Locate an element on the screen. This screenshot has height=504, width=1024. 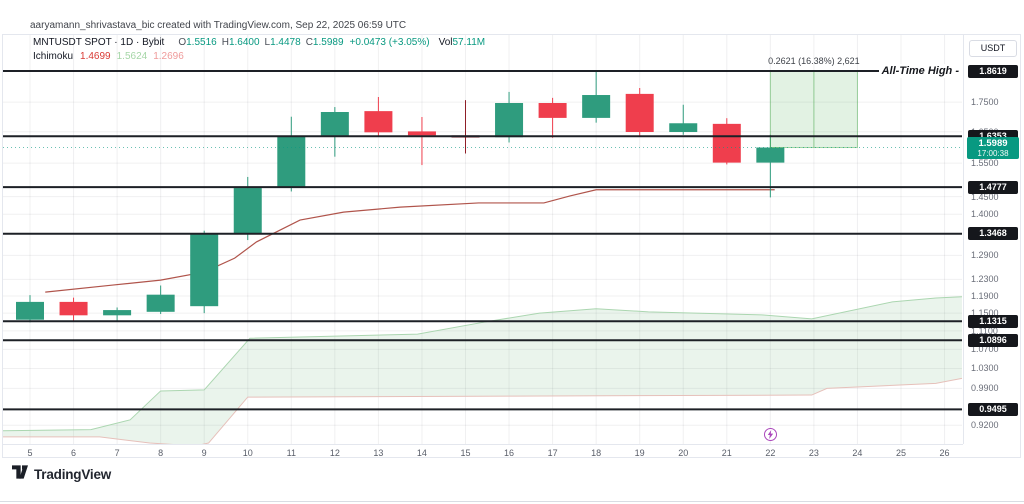
volume-label: Vol is located at coordinates (445, 42).